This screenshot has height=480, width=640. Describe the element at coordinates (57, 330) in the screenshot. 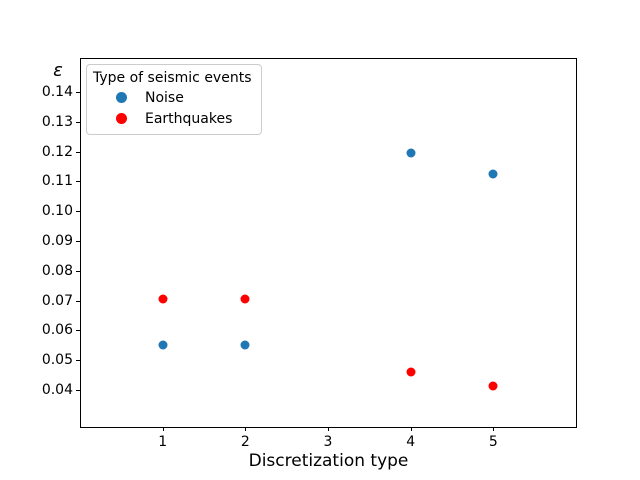

I see `y-tick-label: 0.06` at that location.